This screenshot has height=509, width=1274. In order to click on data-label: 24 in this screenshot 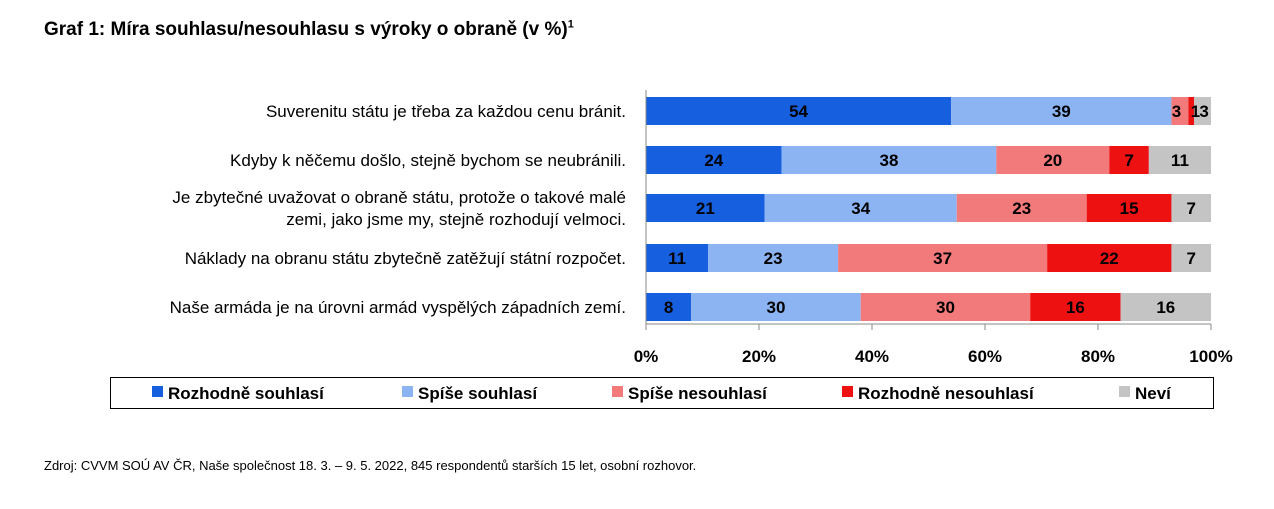, I will do `click(713, 160)`.